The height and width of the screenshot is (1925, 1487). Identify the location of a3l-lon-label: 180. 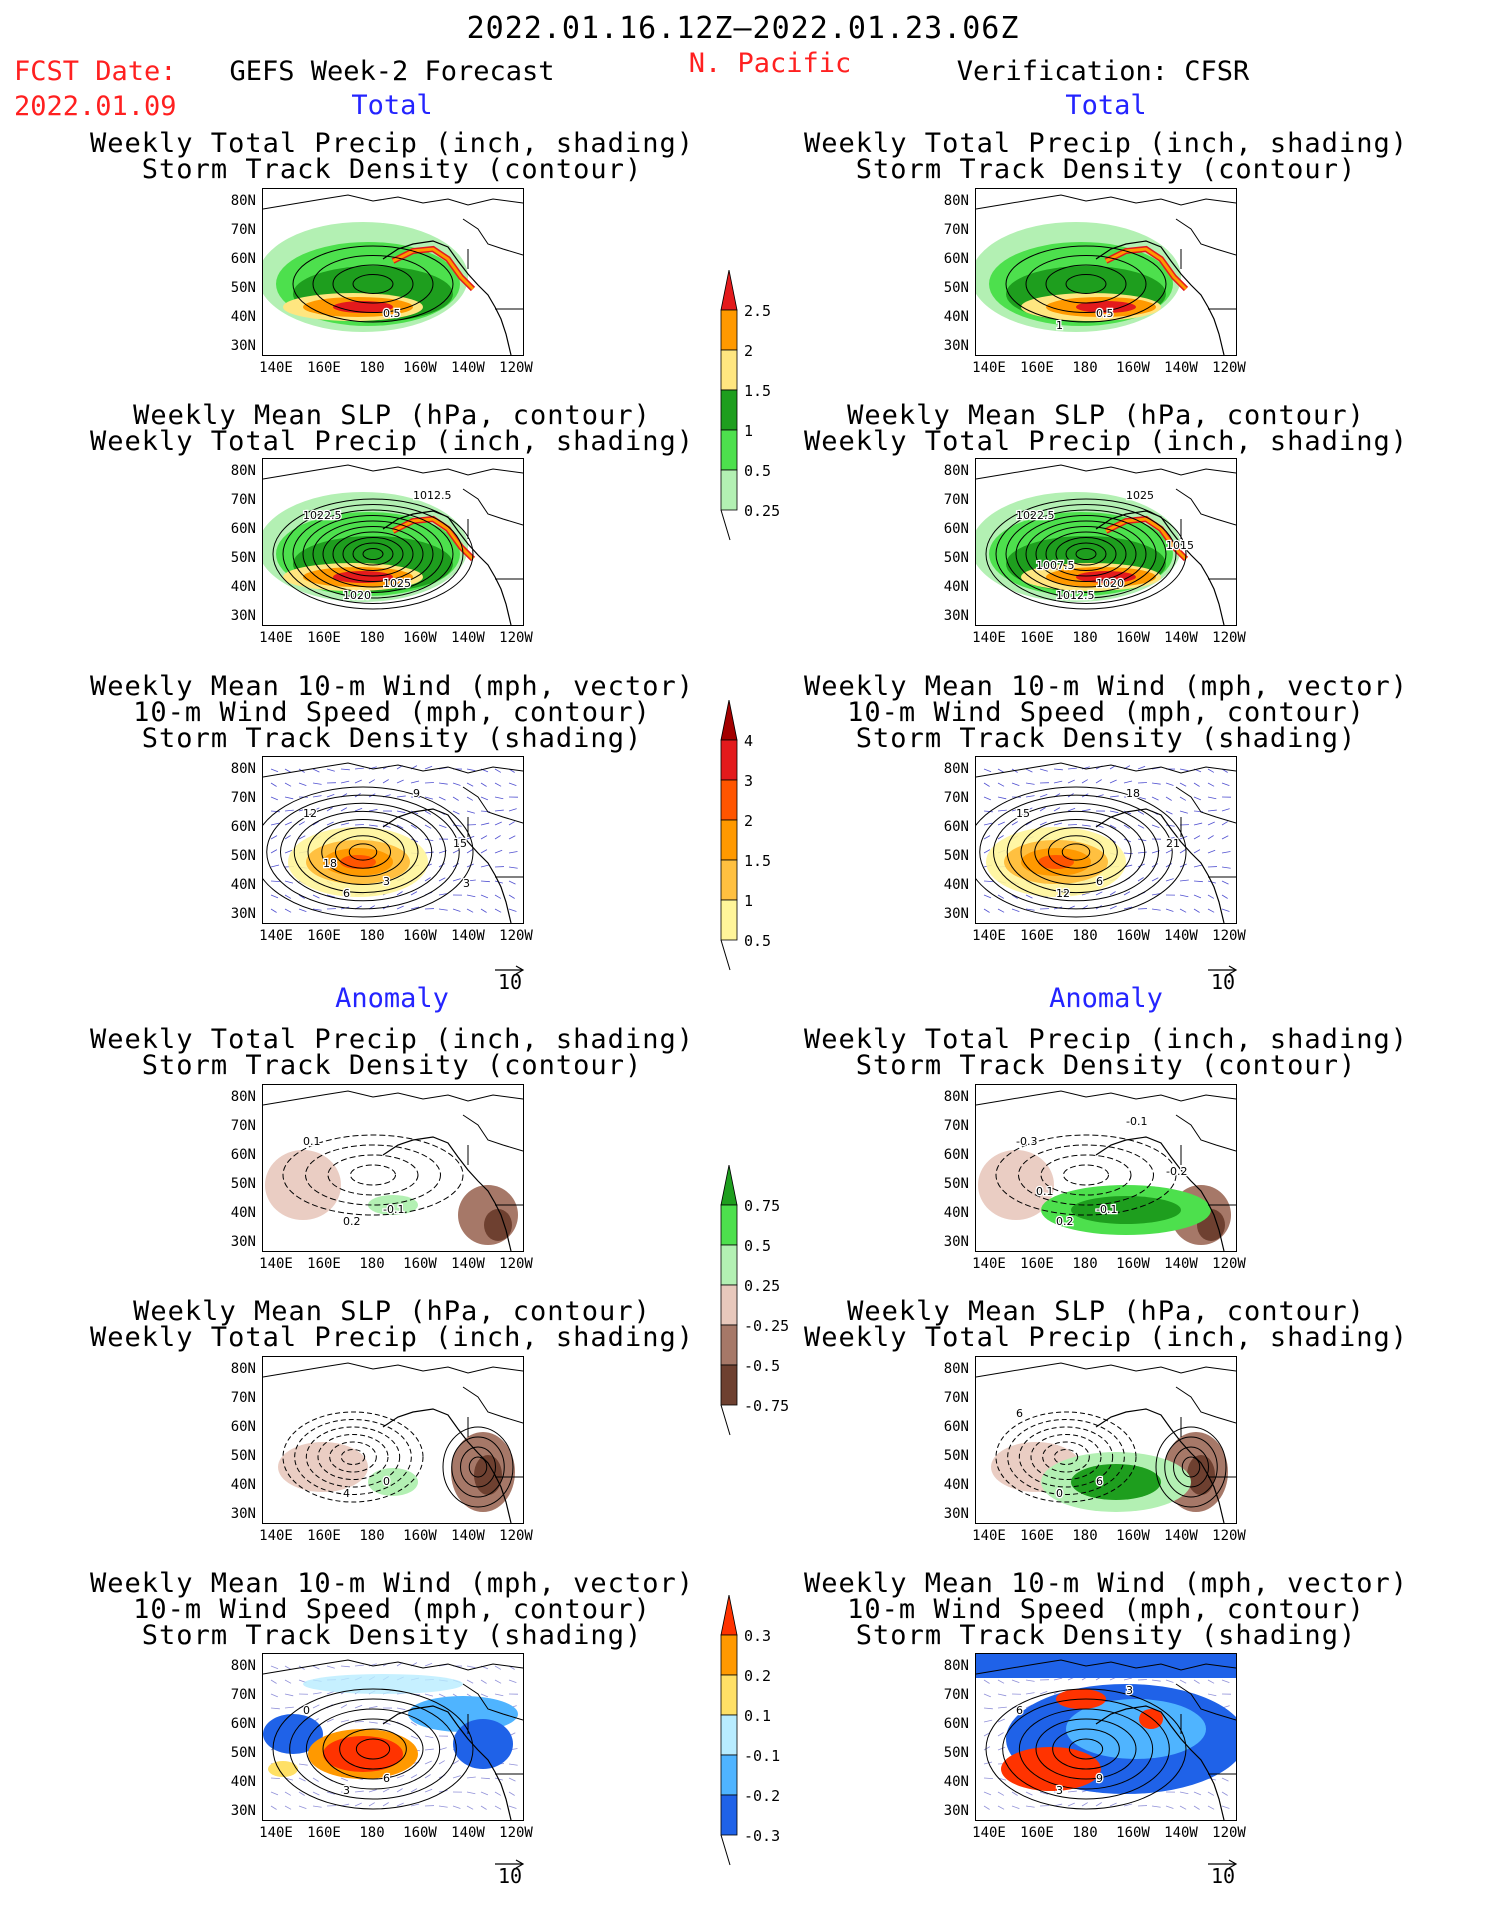
(372, 1833).